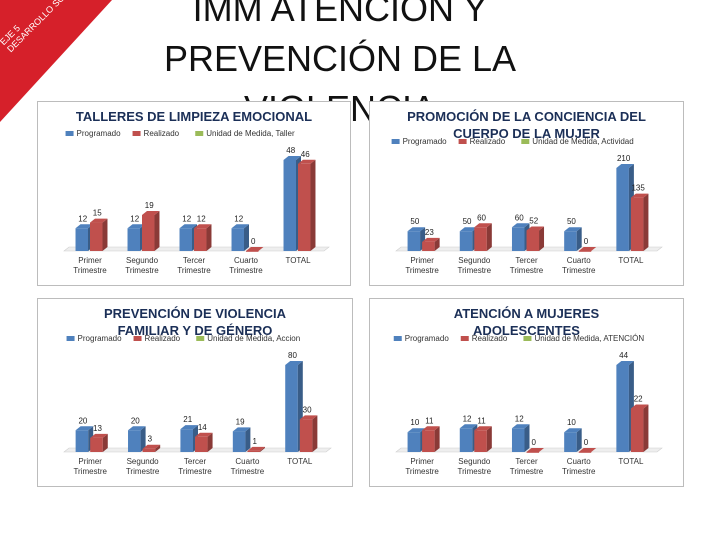 Image resolution: width=720 pixels, height=540 pixels. What do you see at coordinates (187, 419) in the screenshot?
I see `data-label: 21` at bounding box center [187, 419].